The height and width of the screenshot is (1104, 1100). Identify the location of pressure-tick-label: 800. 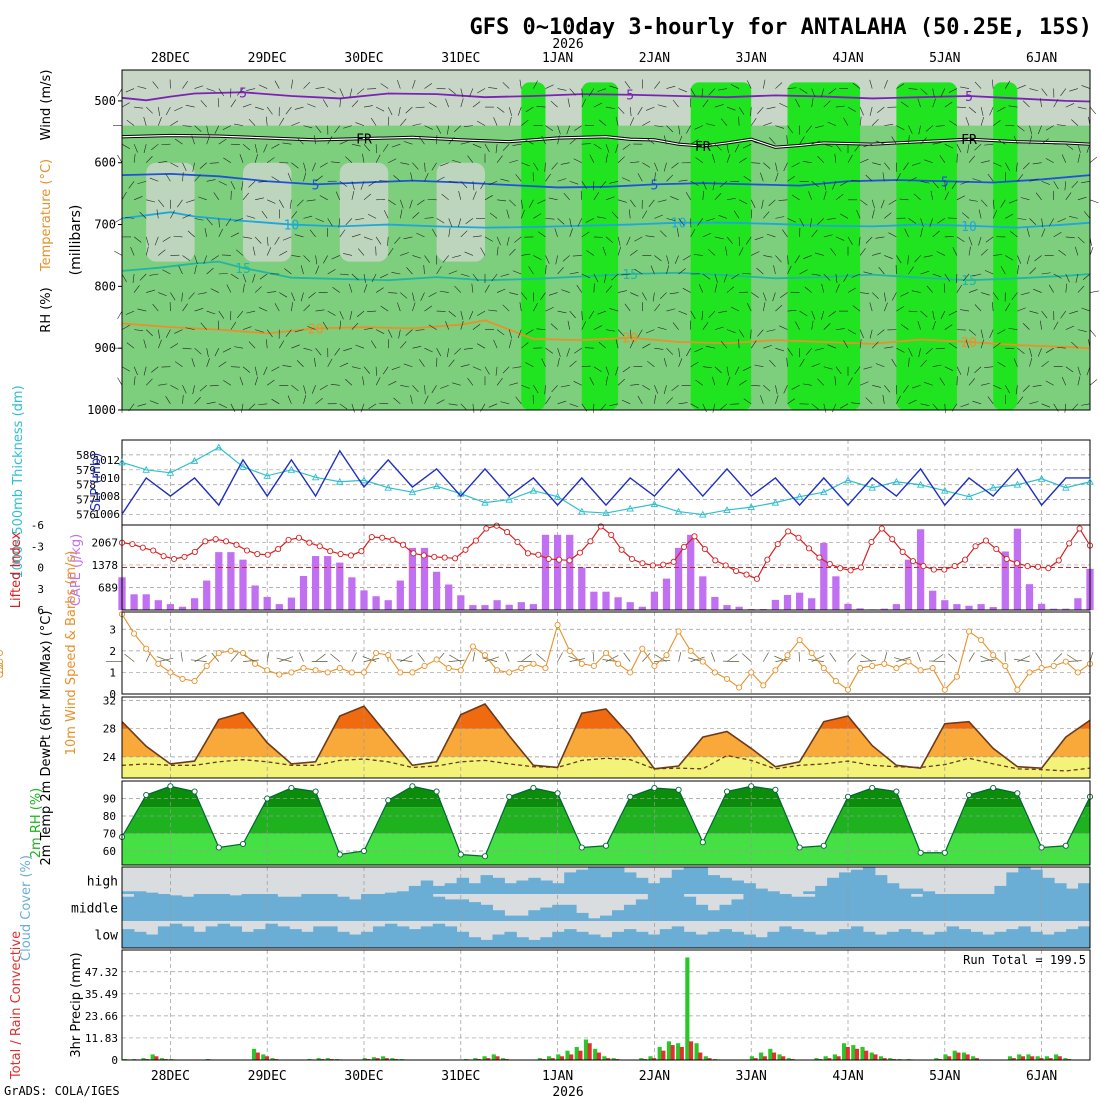
(105, 286).